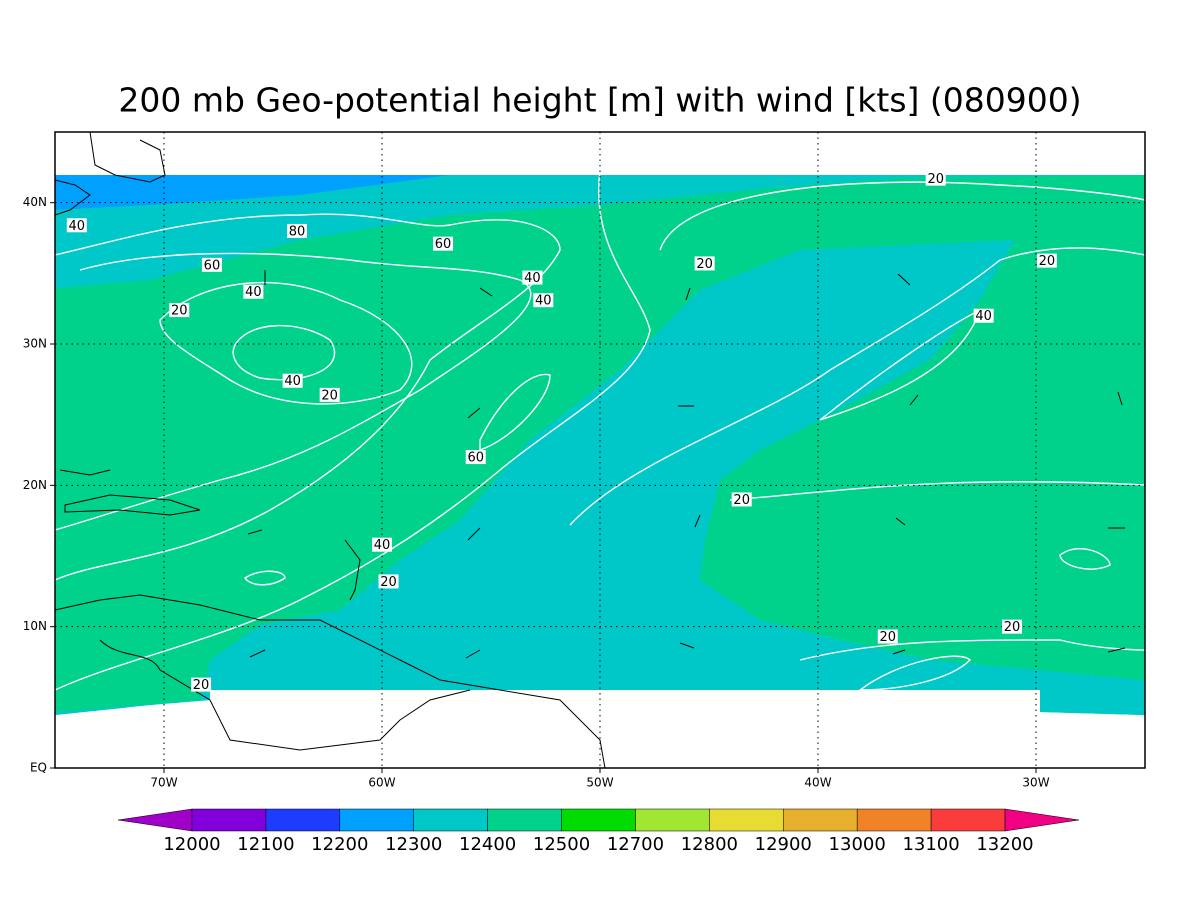 This screenshot has height=900, width=1200. What do you see at coordinates (413, 844) in the screenshot?
I see `colorbar-label: 12300` at bounding box center [413, 844].